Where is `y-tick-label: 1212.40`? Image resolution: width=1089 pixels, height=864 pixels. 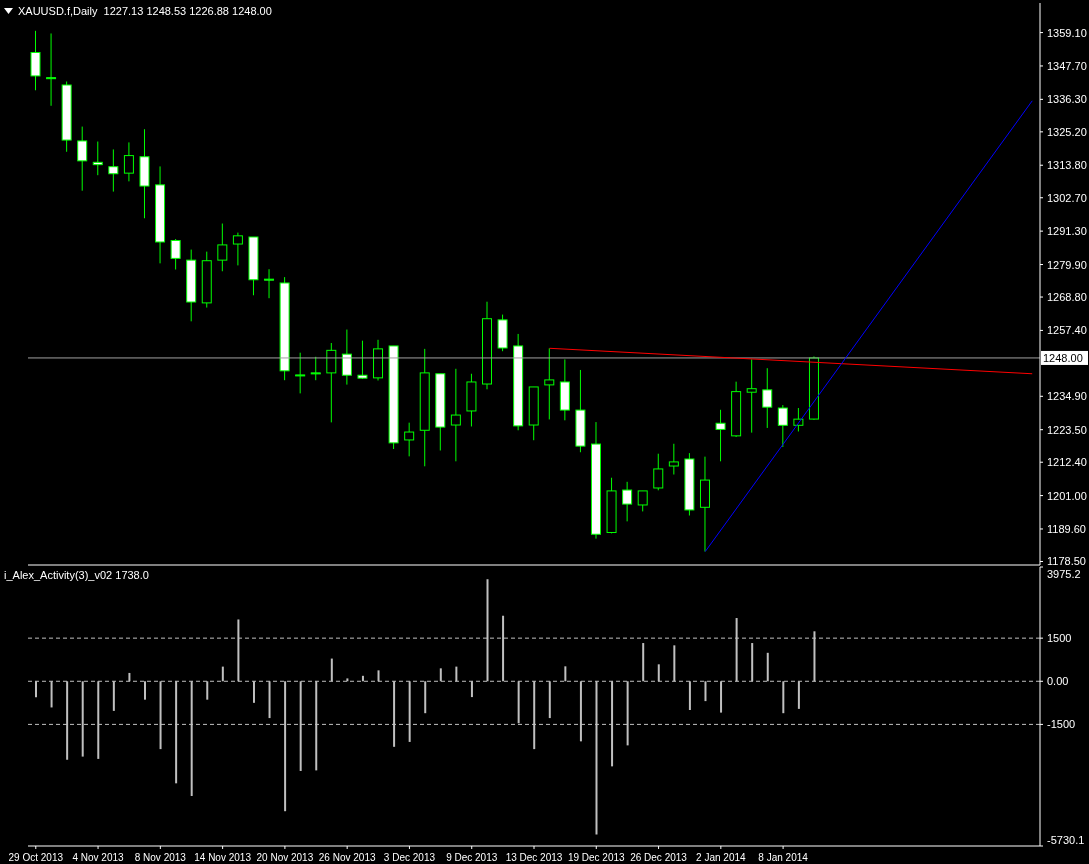
y-tick-label: 1212.40 is located at coordinates (1067, 462).